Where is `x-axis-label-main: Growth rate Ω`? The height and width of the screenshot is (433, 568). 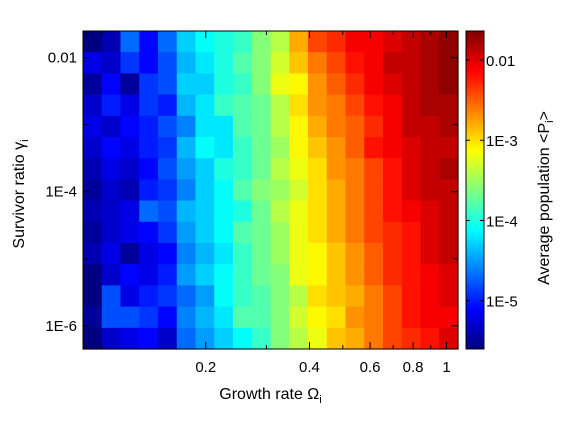 x-axis-label-main: Growth rate Ω is located at coordinates (269, 394).